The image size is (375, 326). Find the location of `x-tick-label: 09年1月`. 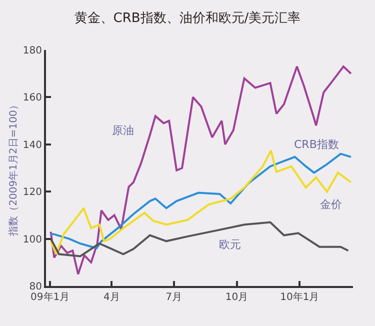

x-tick-label: 09年1月 is located at coordinates (50, 297).